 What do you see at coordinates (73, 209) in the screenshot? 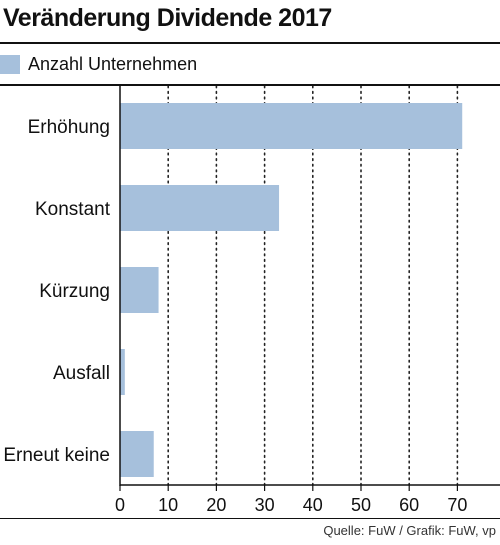
I see `category-label: Konstant` at bounding box center [73, 209].